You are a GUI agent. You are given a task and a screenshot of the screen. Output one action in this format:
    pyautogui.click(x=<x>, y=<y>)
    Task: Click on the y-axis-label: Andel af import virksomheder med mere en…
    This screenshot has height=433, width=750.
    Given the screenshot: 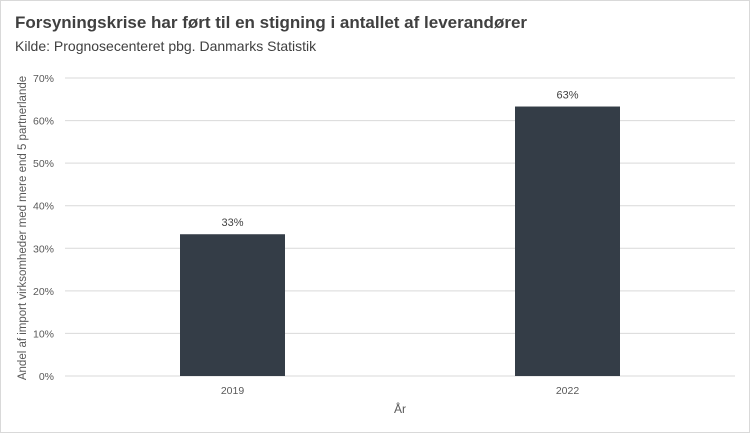 What is the action you would take?
    pyautogui.click(x=23, y=228)
    